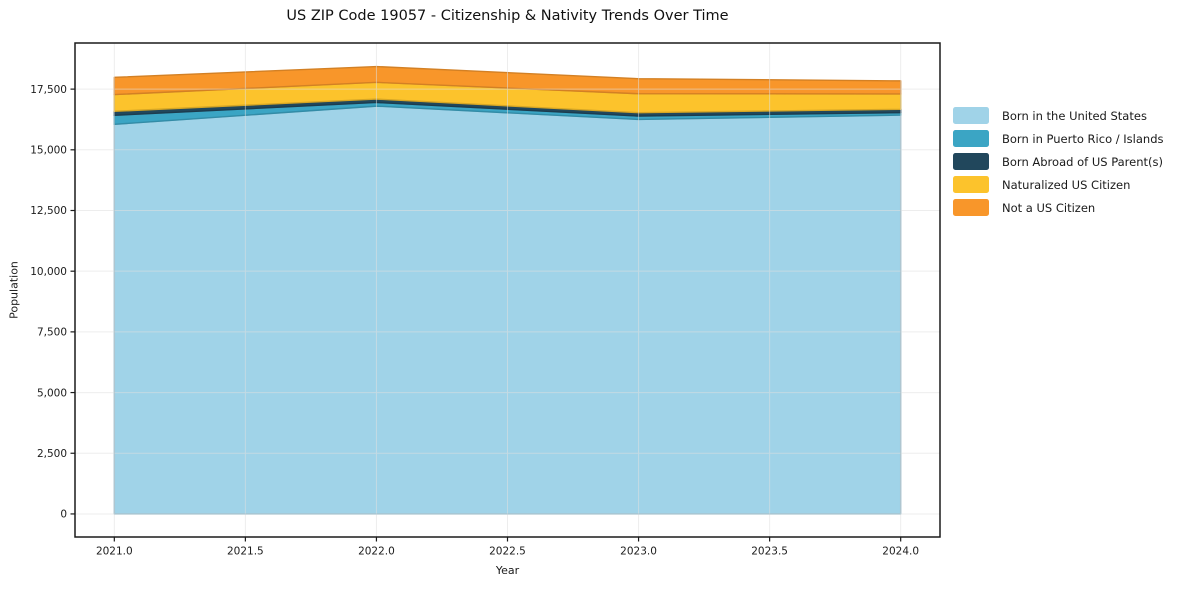  Describe the element at coordinates (900, 552) in the screenshot. I see `x-tick-label: 2024.0` at that location.